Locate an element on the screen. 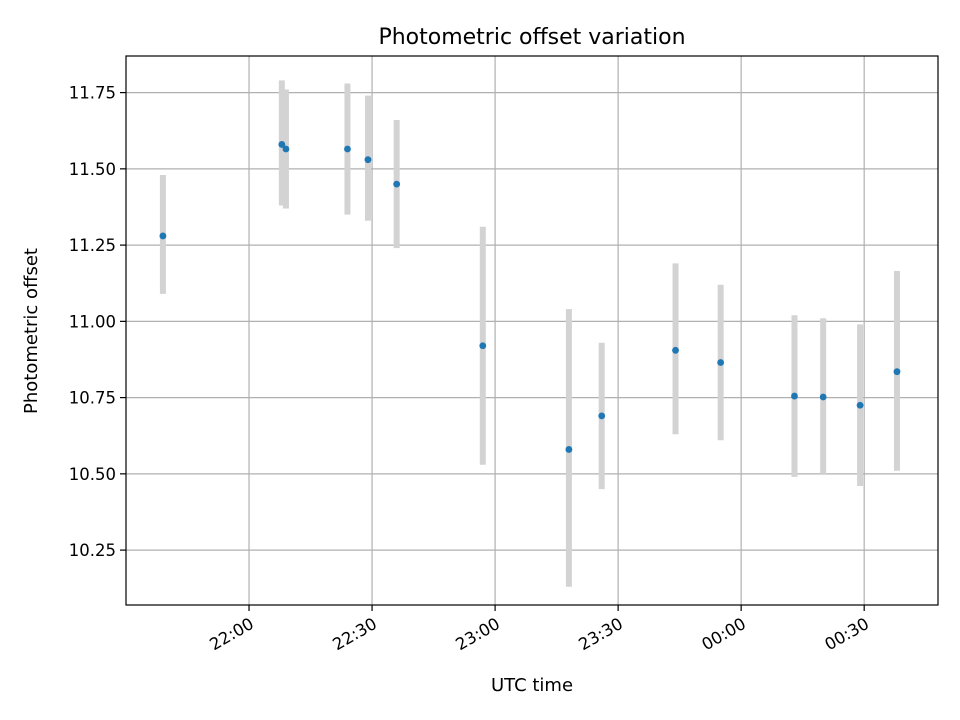 The width and height of the screenshot is (960, 720). y-axis-label: Photometric offset is located at coordinates (31, 331).